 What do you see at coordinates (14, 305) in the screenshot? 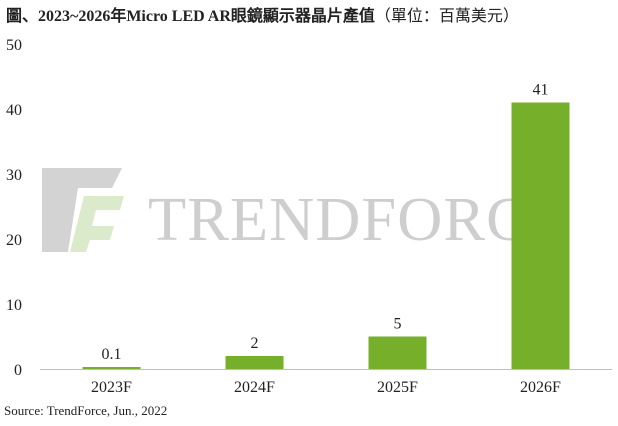
I see `y-tick-label: 10` at bounding box center [14, 305].